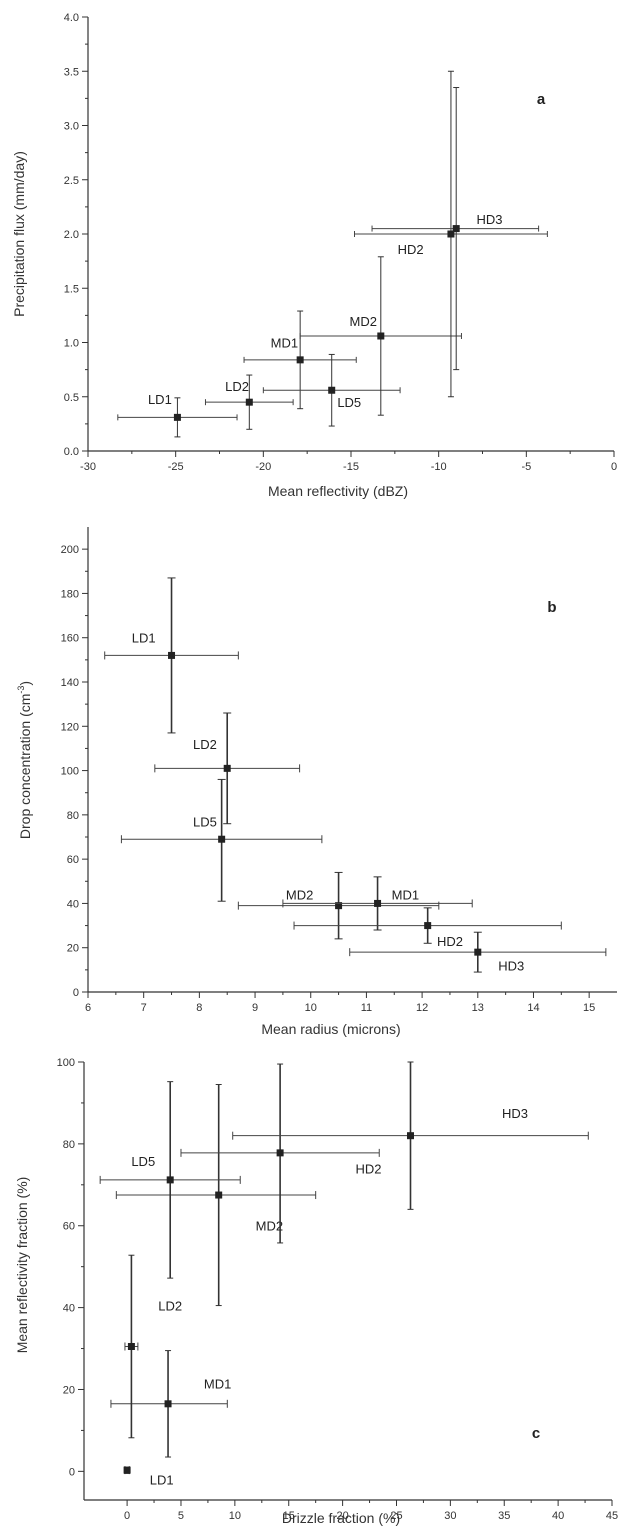 The height and width of the screenshot is (1530, 619). Describe the element at coordinates (405, 895) in the screenshot. I see `panel-b-label-md1: MD1` at that location.